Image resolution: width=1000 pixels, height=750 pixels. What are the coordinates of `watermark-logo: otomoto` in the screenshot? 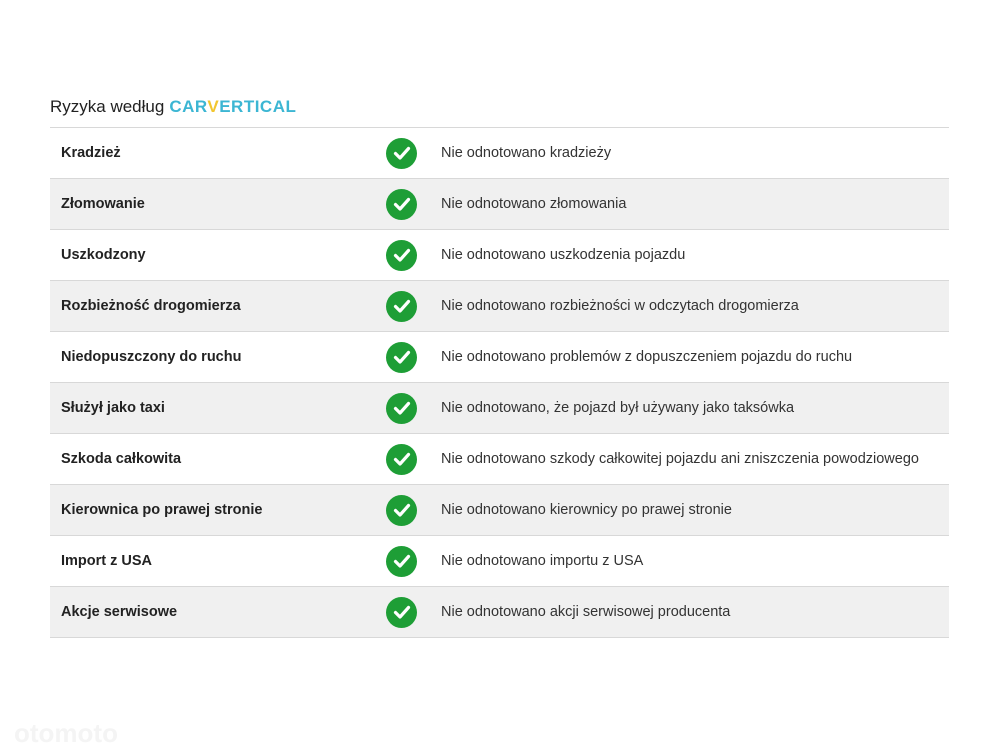 It's located at (66, 733).